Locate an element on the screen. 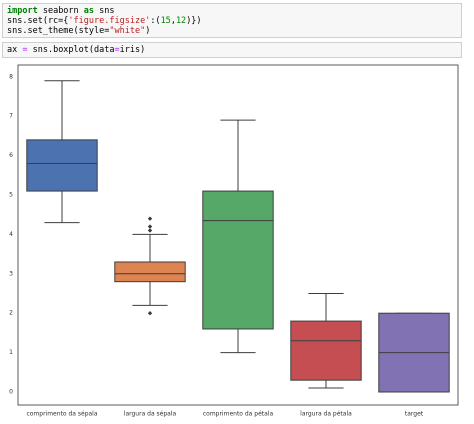 The width and height of the screenshot is (474, 424). x-tick-label: comprimento da pétala is located at coordinates (238, 414).